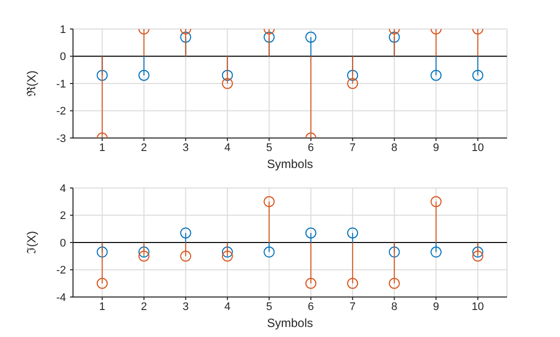 The image size is (560, 337). What do you see at coordinates (63, 216) in the screenshot?
I see `y-tick-label: 2` at bounding box center [63, 216].